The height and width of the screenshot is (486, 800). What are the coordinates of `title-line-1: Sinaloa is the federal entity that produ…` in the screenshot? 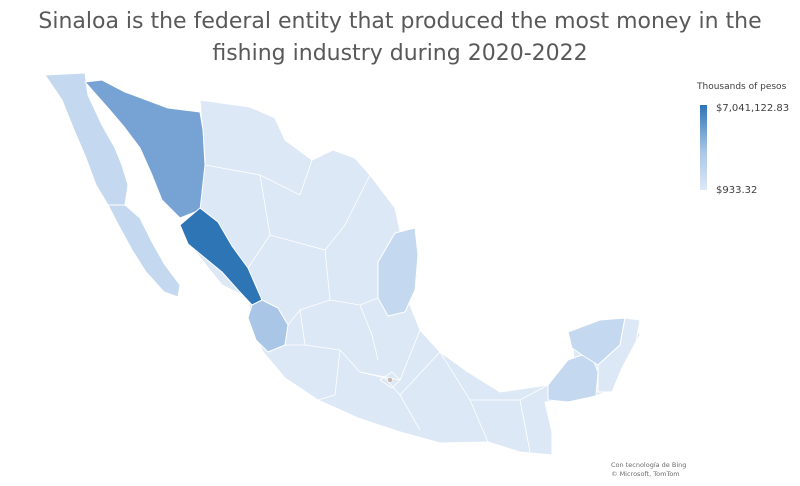 It's located at (400, 21).